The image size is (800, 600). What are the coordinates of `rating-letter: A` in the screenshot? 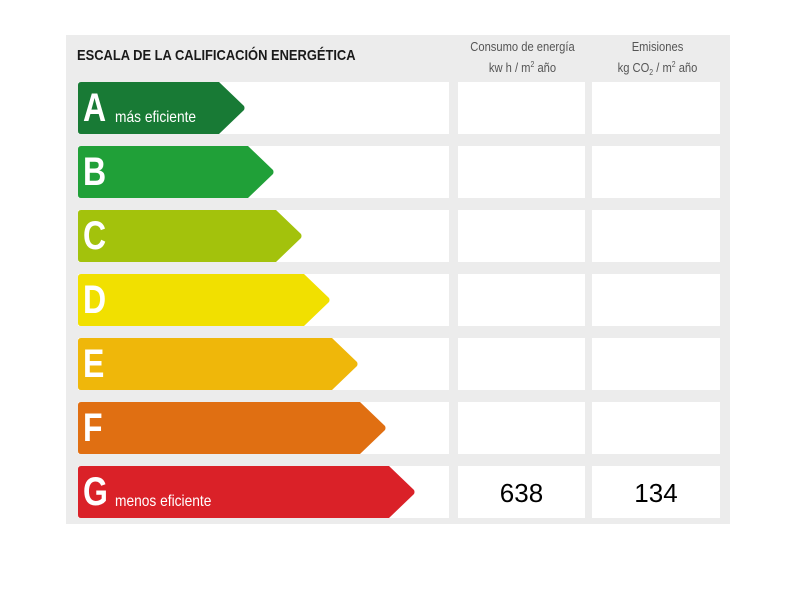 It's located at (95, 108).